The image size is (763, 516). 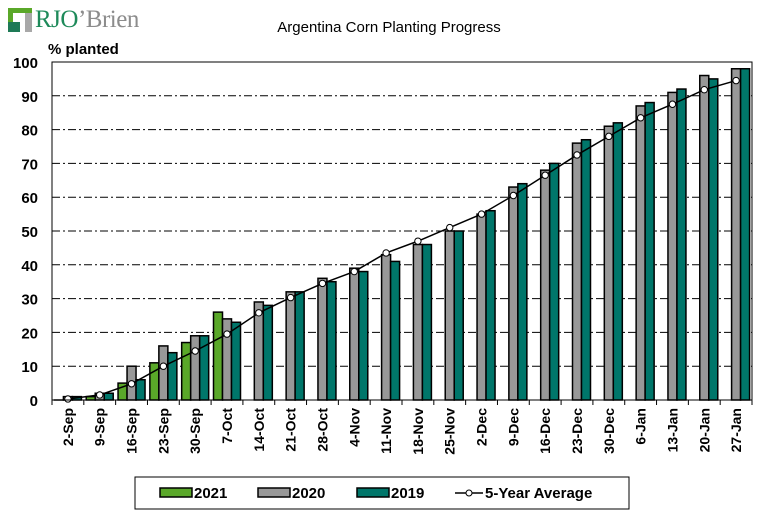 I want to click on y-tick-label: 100, so click(x=25, y=63).